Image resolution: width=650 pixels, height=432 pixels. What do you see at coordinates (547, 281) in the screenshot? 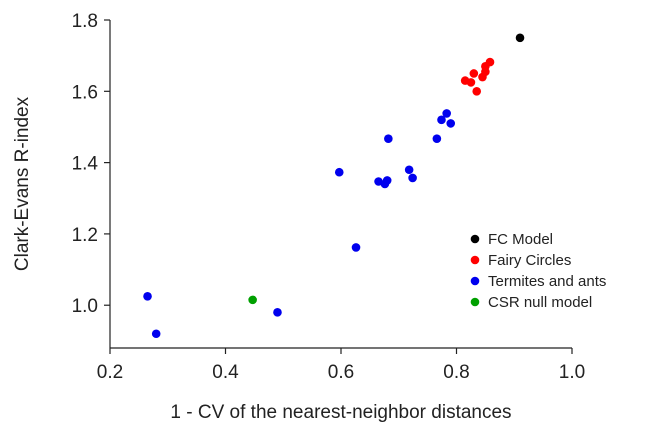
I see `legend-label: Termites and ants` at bounding box center [547, 281].